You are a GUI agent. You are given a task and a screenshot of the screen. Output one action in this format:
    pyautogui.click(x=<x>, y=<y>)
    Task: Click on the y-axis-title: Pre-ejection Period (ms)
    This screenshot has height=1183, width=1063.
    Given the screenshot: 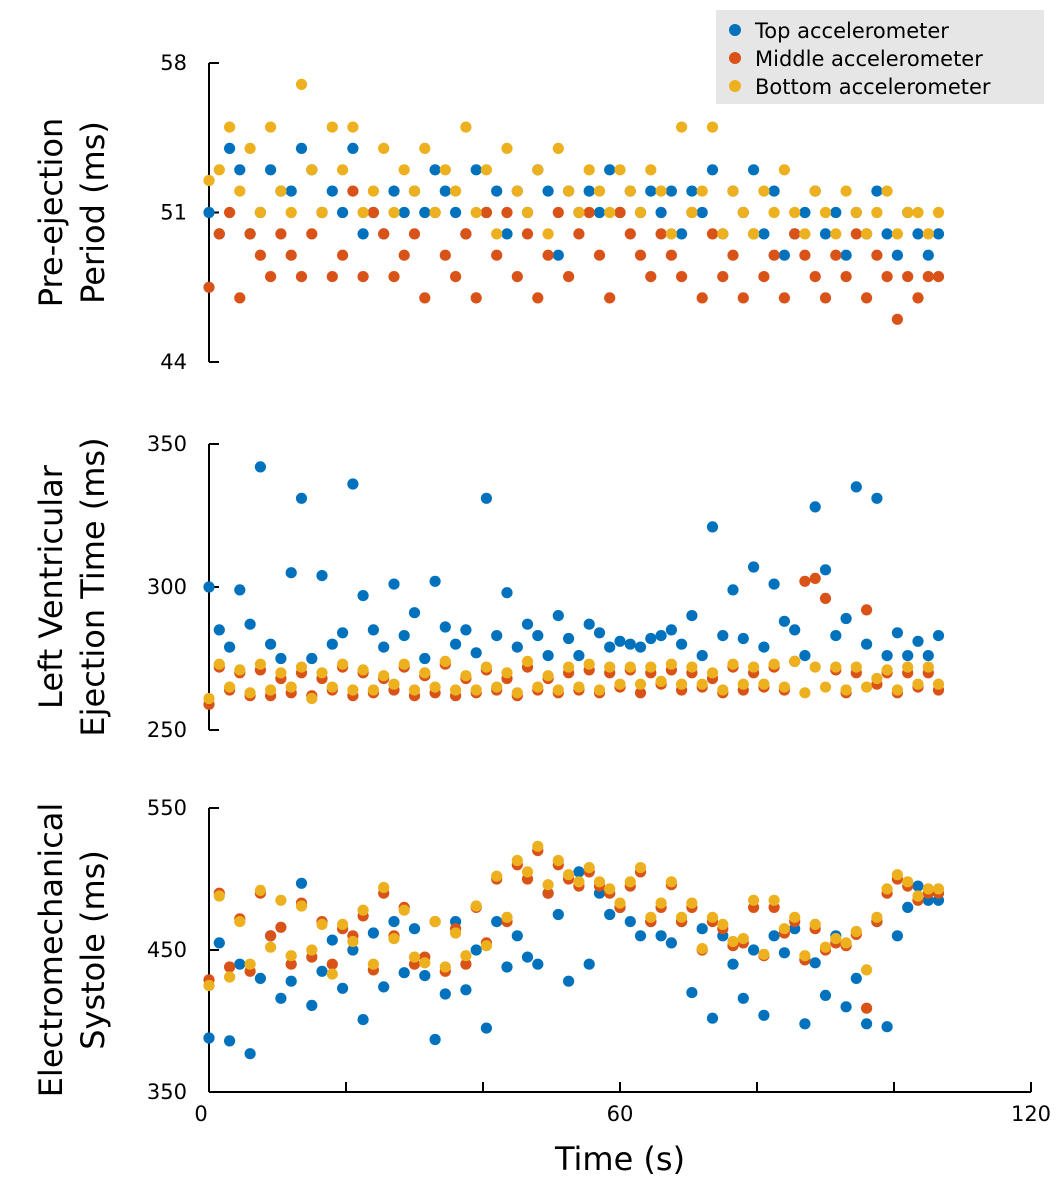 What is the action you would take?
    pyautogui.click(x=72, y=213)
    